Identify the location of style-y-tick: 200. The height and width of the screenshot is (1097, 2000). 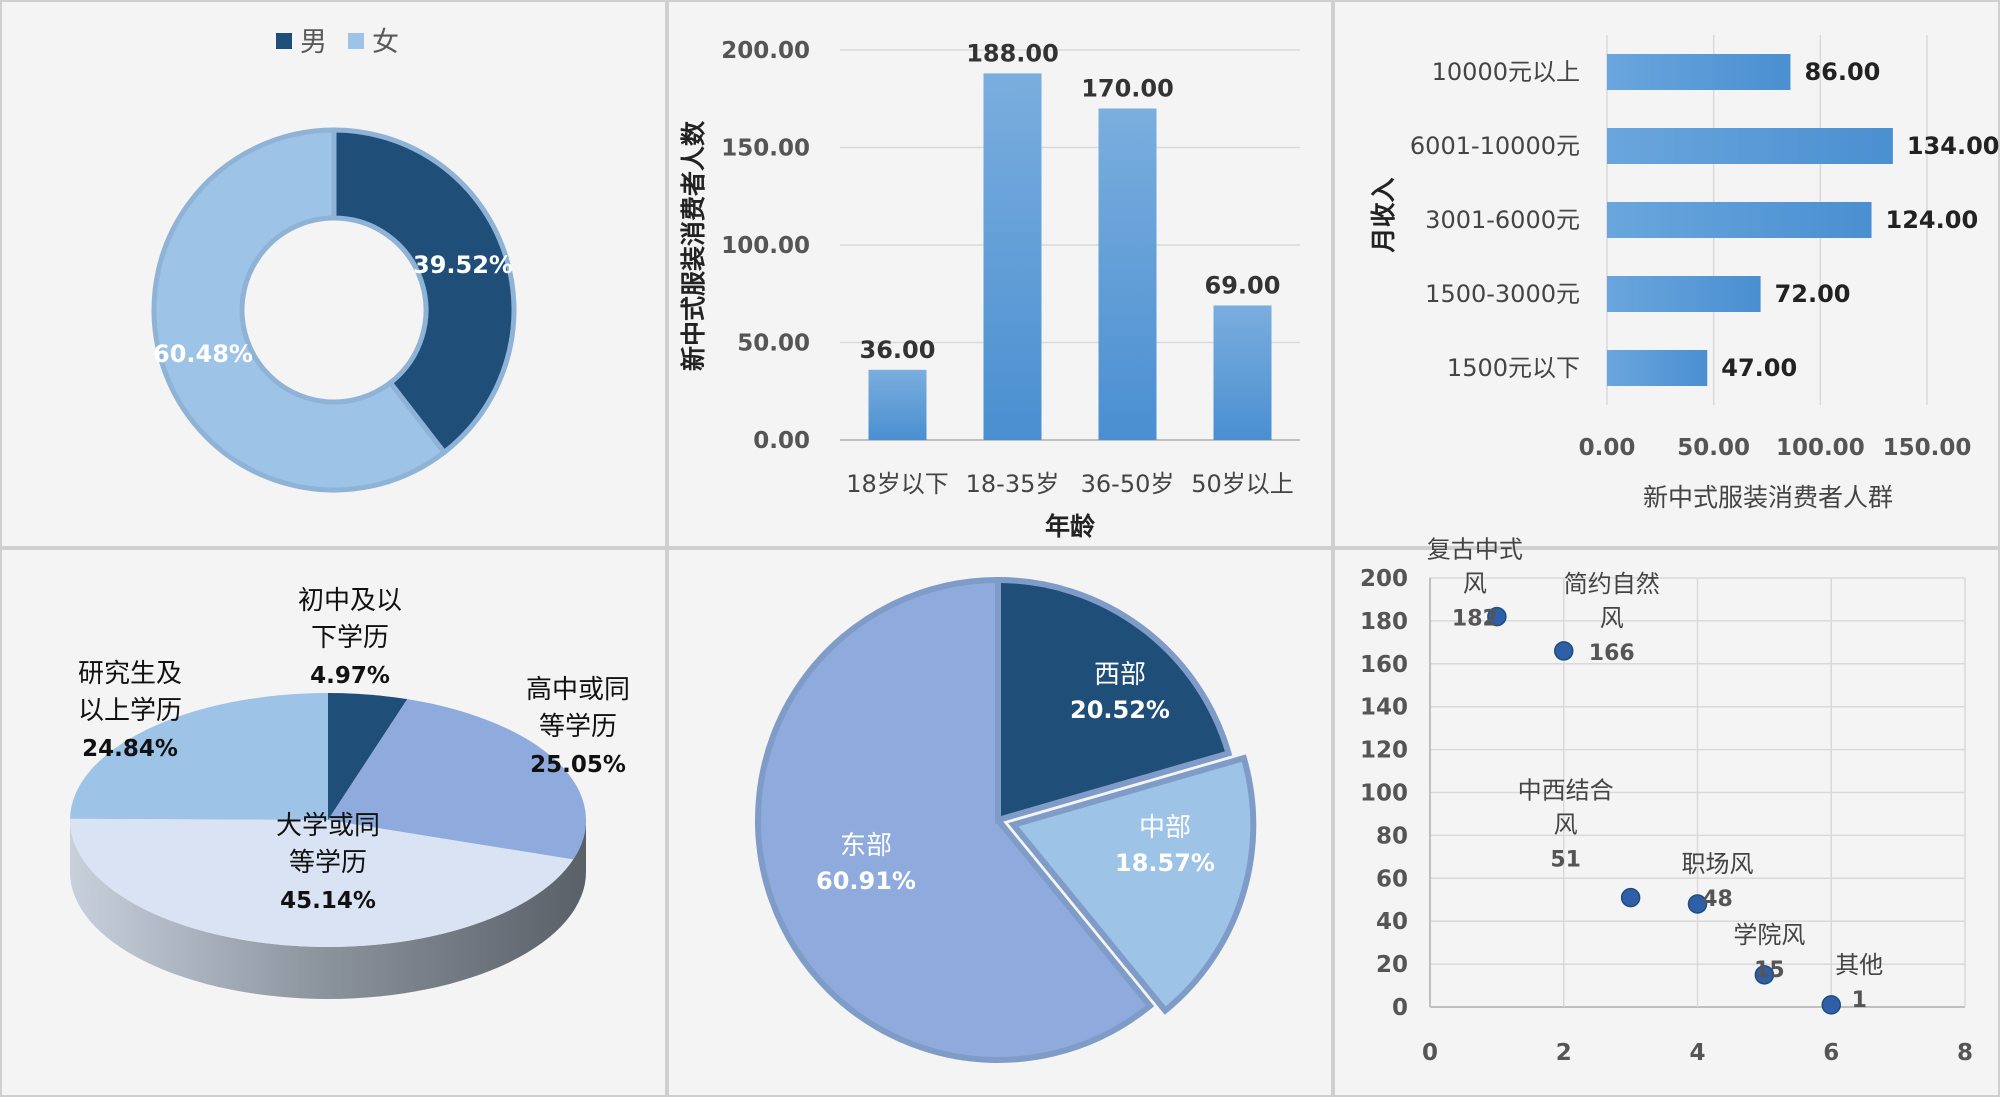
(1384, 579).